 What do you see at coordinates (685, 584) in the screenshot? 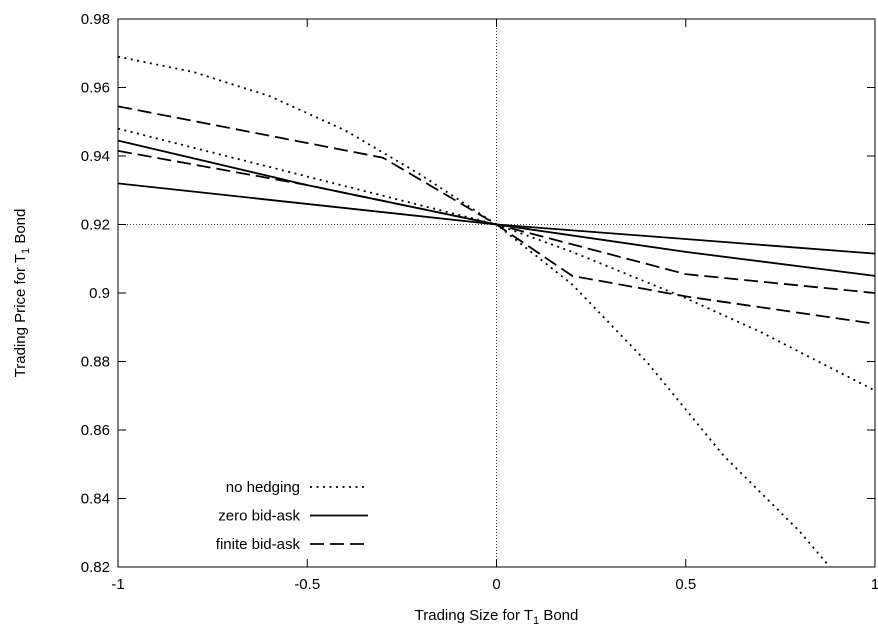
I see `x-tick-label: 0.5` at bounding box center [685, 584].